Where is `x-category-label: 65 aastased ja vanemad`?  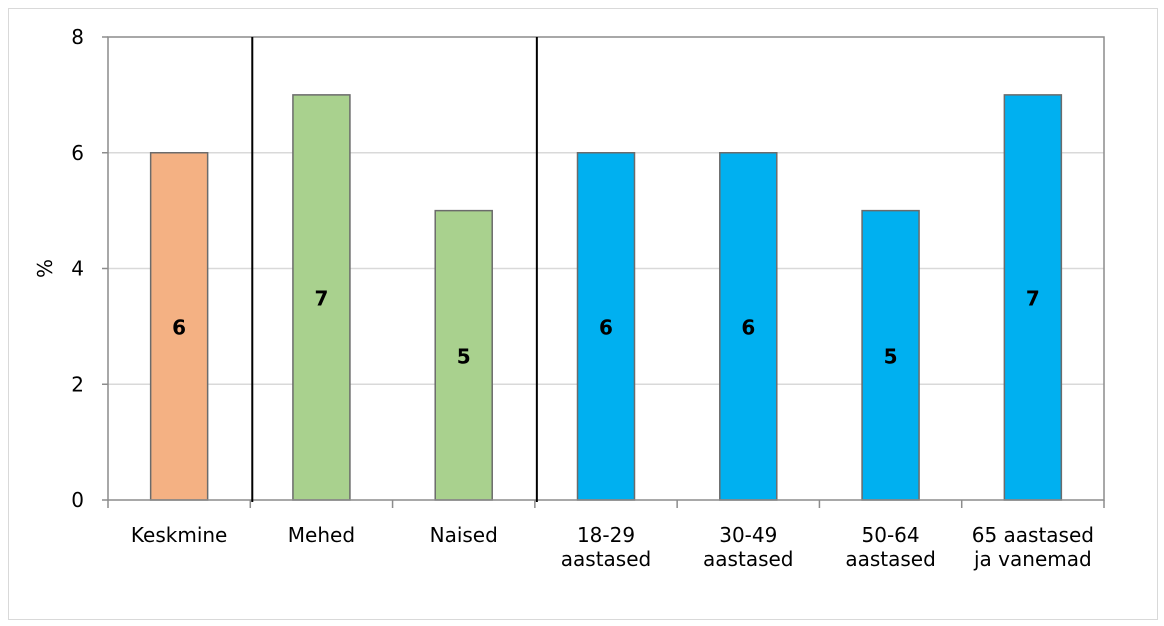 x-category-label: 65 aastased ja vanemad is located at coordinates (1033, 547).